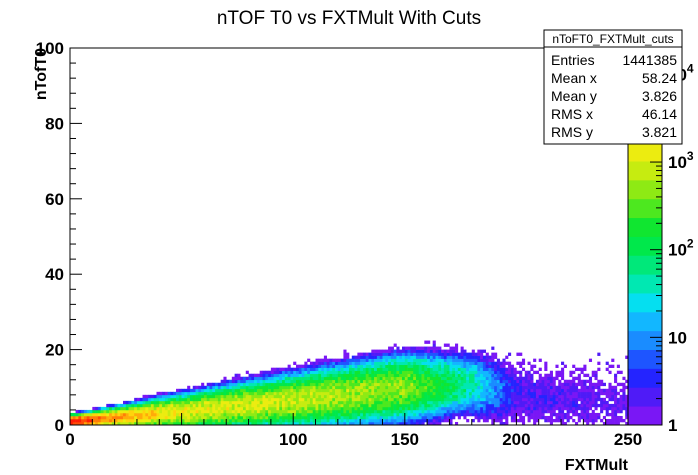 This screenshot has height=475, width=698. Describe the element at coordinates (69, 439) in the screenshot. I see `x-tick-label: 0` at that location.